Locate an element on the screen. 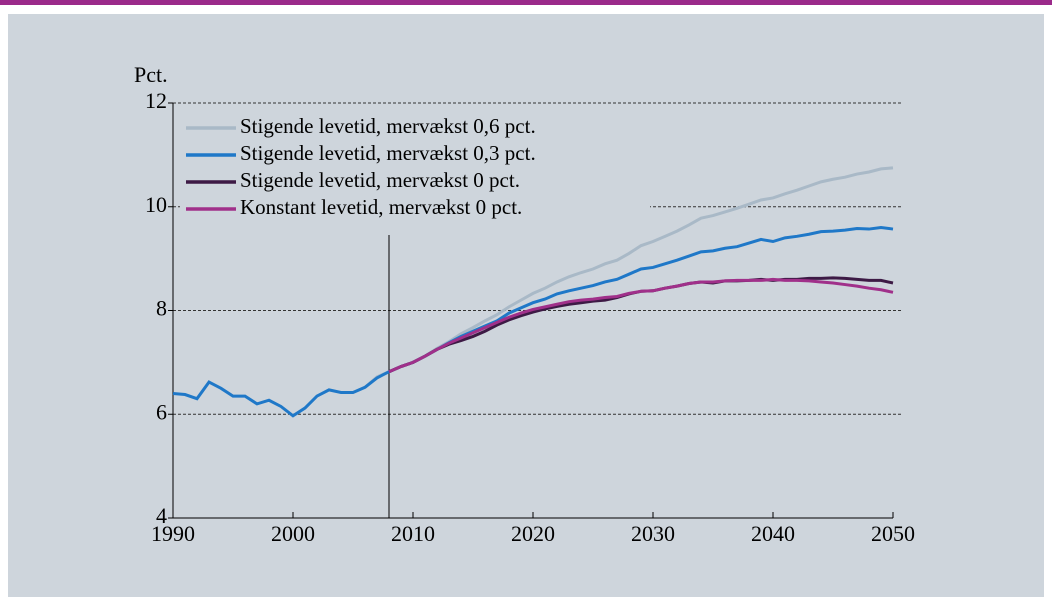  x-tick-label: 2010 is located at coordinates (413, 533).